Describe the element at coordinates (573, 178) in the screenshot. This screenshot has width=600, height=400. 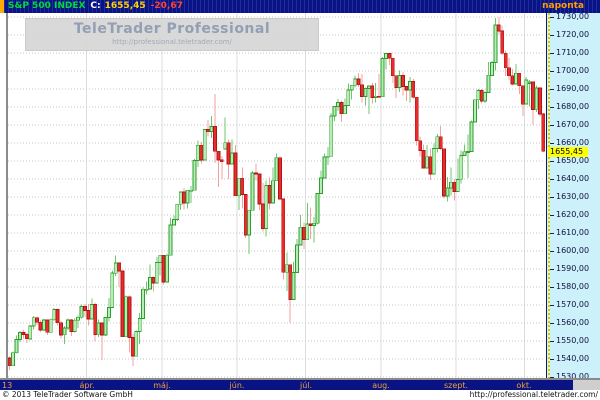
I see `price-tick-label: 1640,00` at that location.